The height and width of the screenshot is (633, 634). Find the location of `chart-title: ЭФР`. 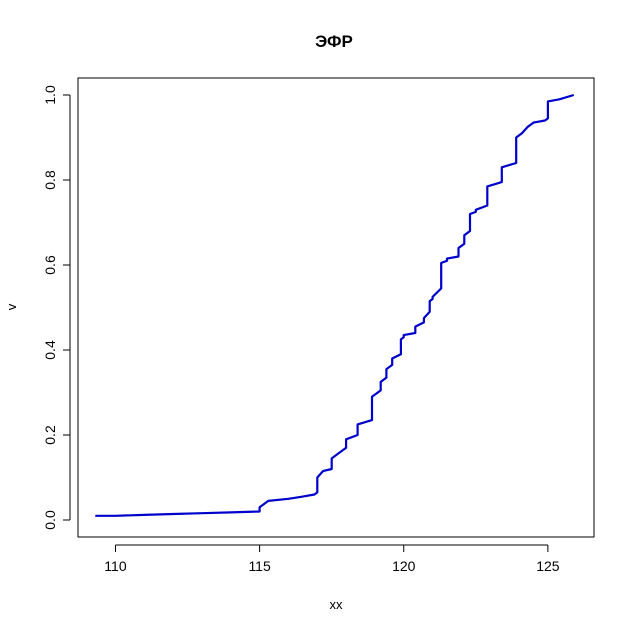

chart-title: ЭФР is located at coordinates (334, 41).